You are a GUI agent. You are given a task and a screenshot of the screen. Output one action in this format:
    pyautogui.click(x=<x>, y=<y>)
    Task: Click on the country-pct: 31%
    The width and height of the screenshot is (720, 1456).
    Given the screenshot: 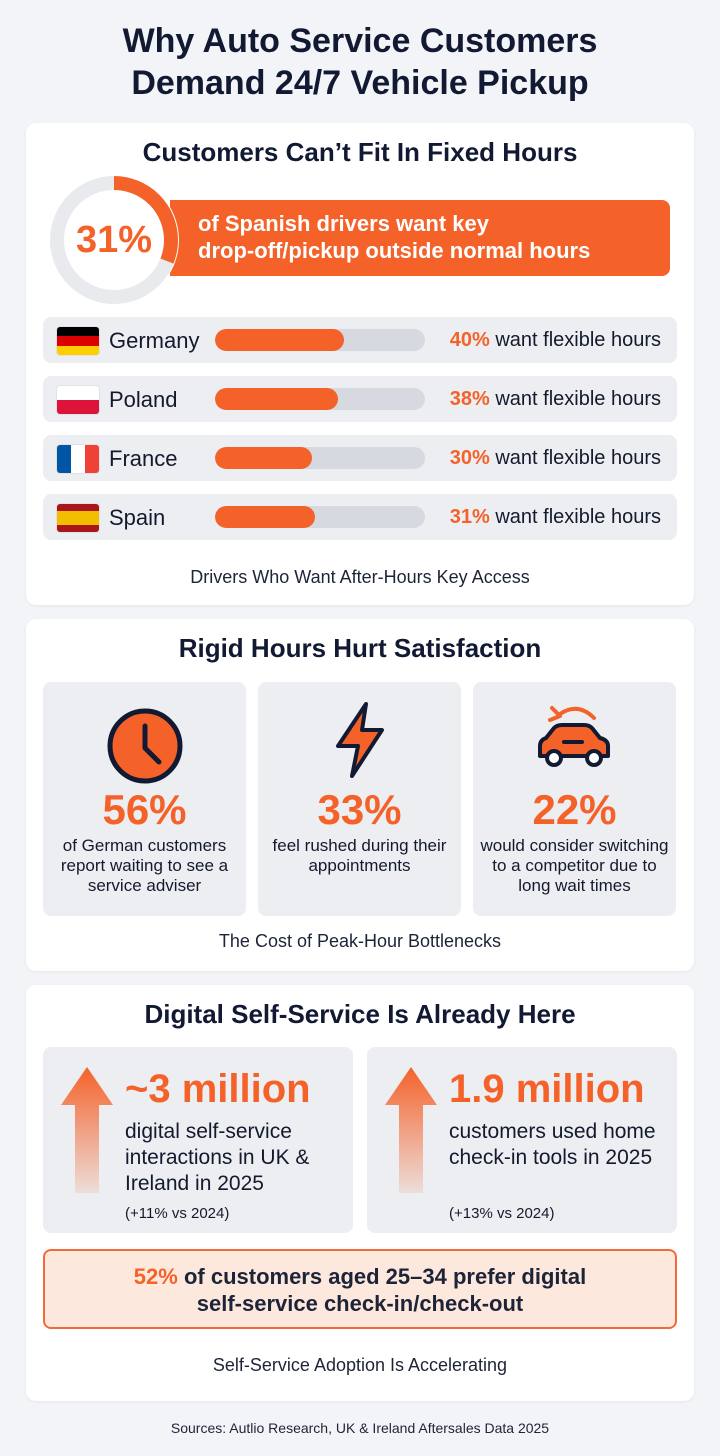 What is the action you would take?
    pyautogui.click(x=469, y=517)
    